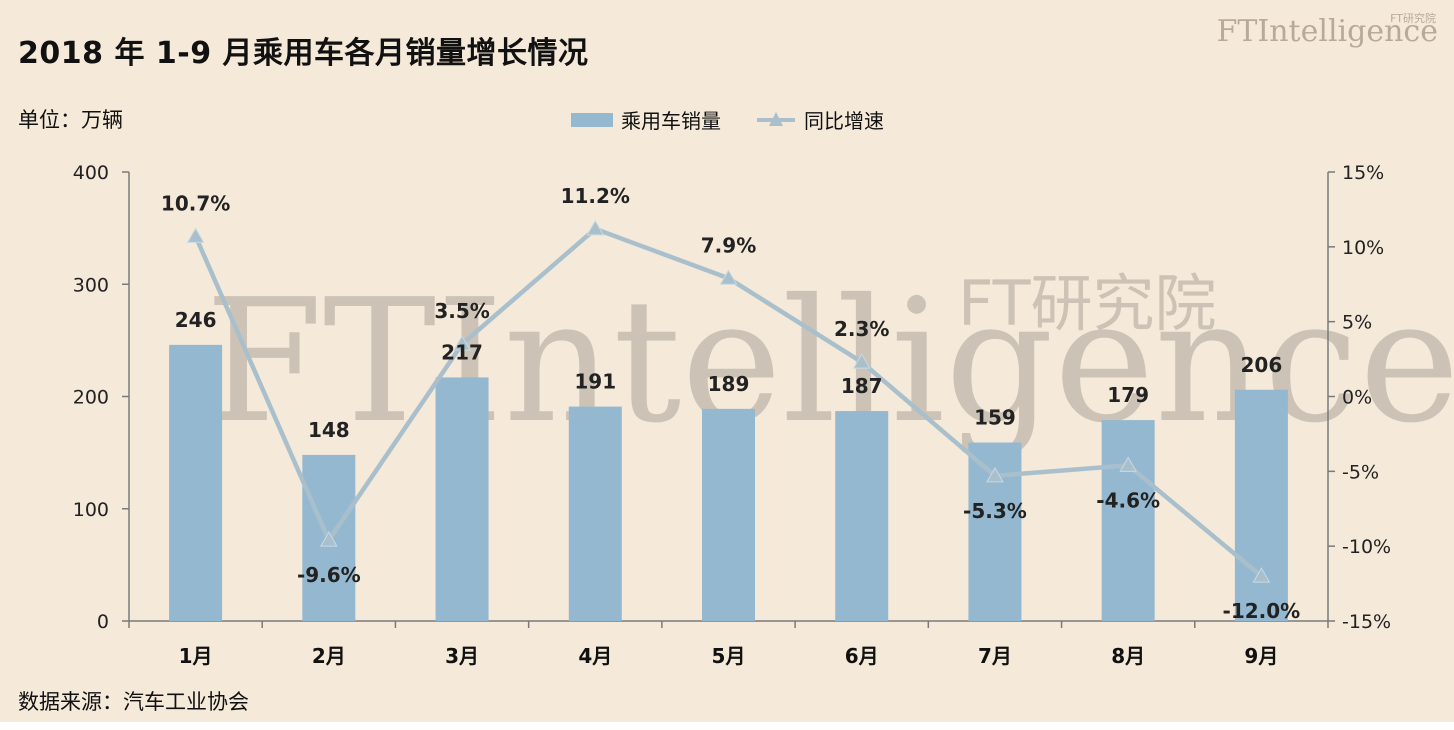 The width and height of the screenshot is (1454, 730). Describe the element at coordinates (1360, 472) in the screenshot. I see `right-axis-tick-label: -5%` at that location.